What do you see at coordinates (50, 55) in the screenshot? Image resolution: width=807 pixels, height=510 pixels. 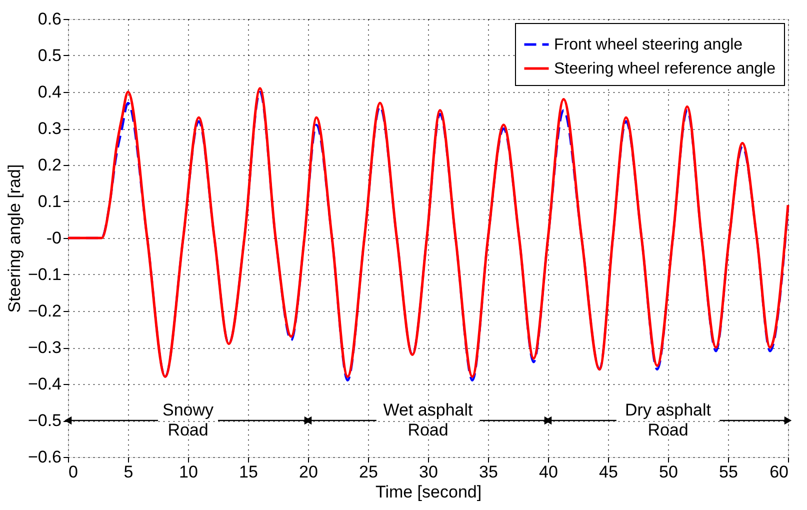 I see `y-tick-label: 0.5` at bounding box center [50, 55].